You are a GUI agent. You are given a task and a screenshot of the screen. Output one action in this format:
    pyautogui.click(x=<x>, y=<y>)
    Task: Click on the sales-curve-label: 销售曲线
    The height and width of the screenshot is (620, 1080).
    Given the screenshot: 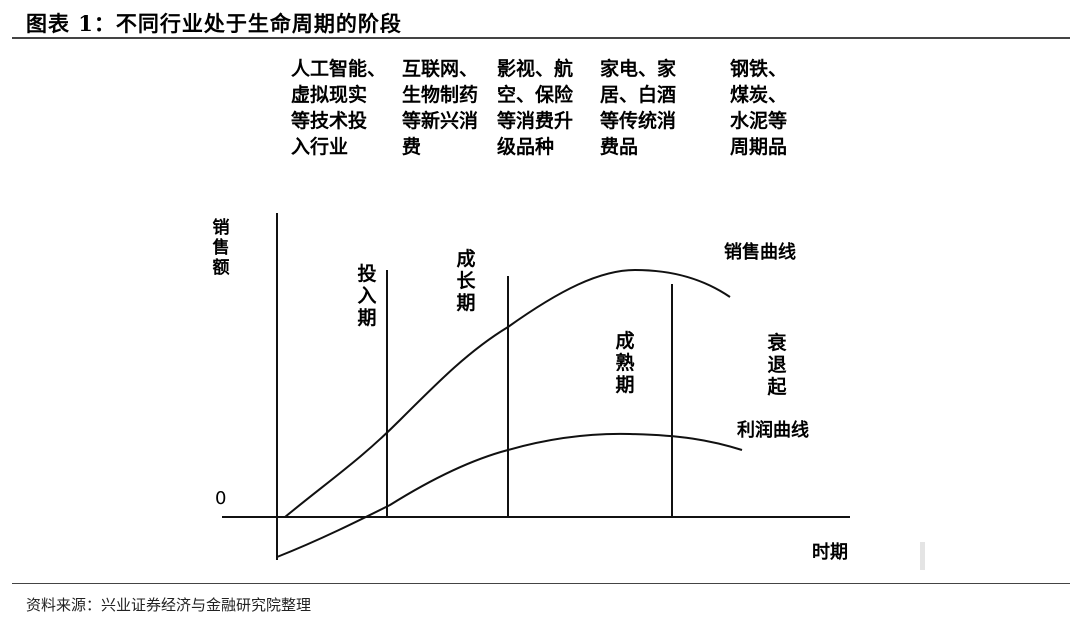 What is the action you would take?
    pyautogui.click(x=760, y=252)
    